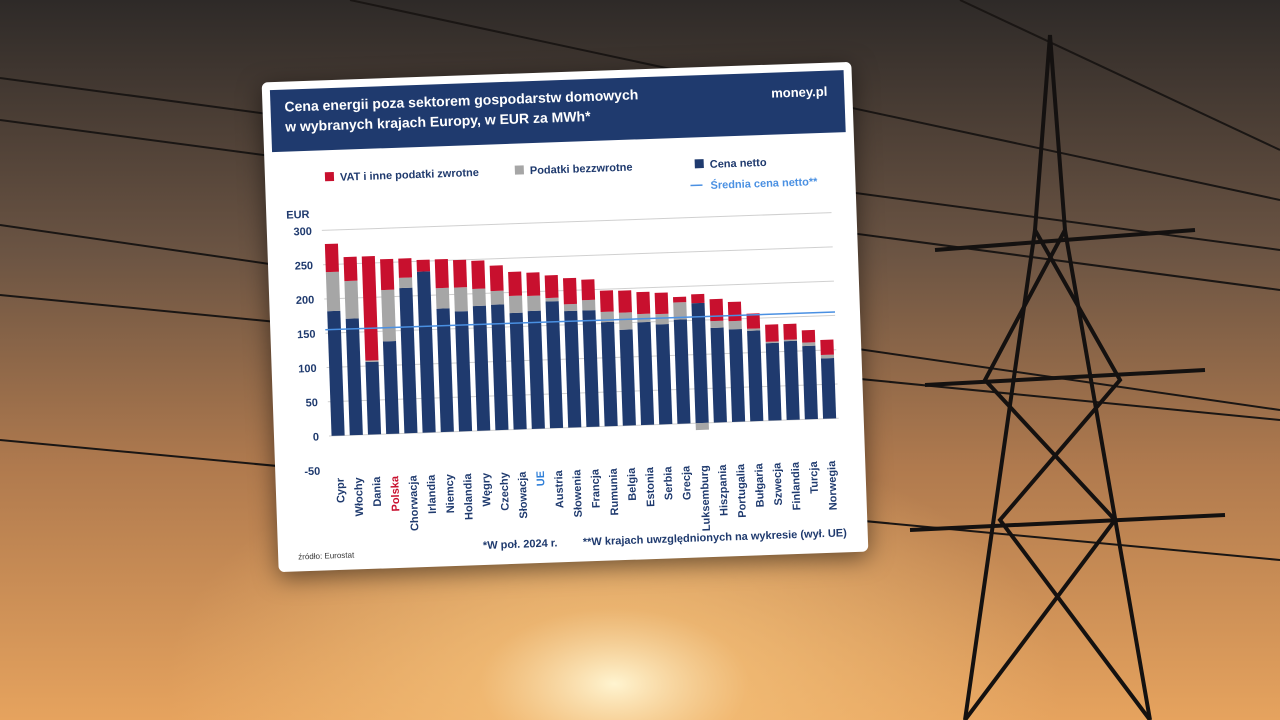 This screenshot has height=720, width=1280. Describe the element at coordinates (359, 496) in the screenshot. I see `x-tick-label: Włochy` at that location.